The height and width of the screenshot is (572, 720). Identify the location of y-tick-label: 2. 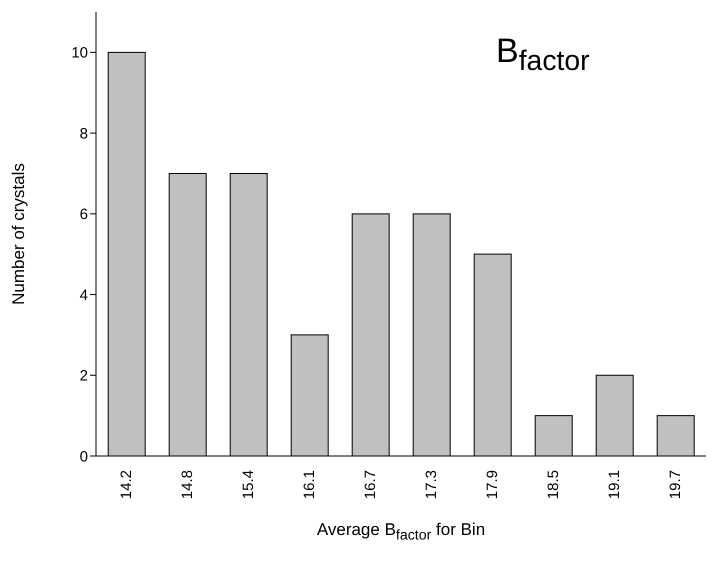
(84, 376).